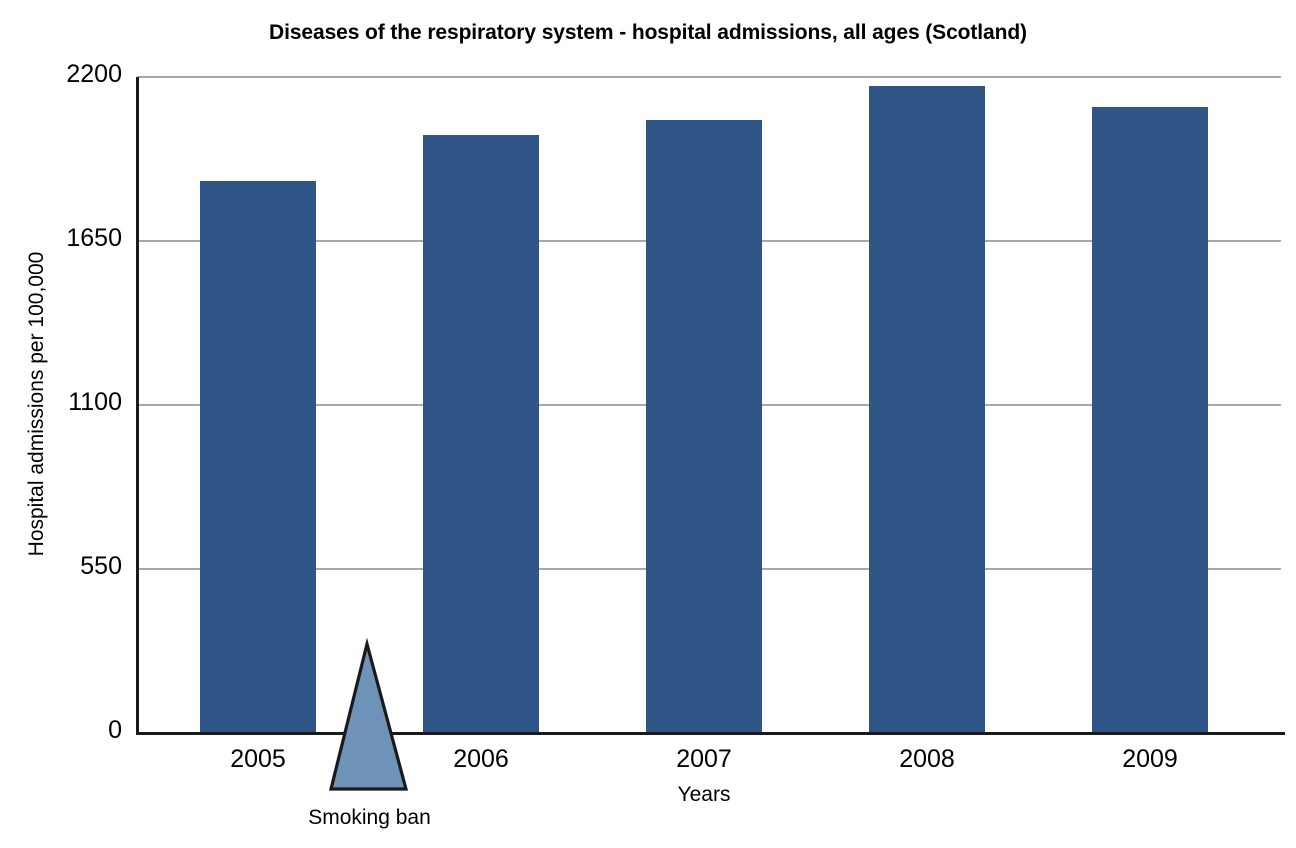 This screenshot has height=848, width=1296. Describe the element at coordinates (95, 402) in the screenshot. I see `y-axis-tick-label: 1100` at that location.